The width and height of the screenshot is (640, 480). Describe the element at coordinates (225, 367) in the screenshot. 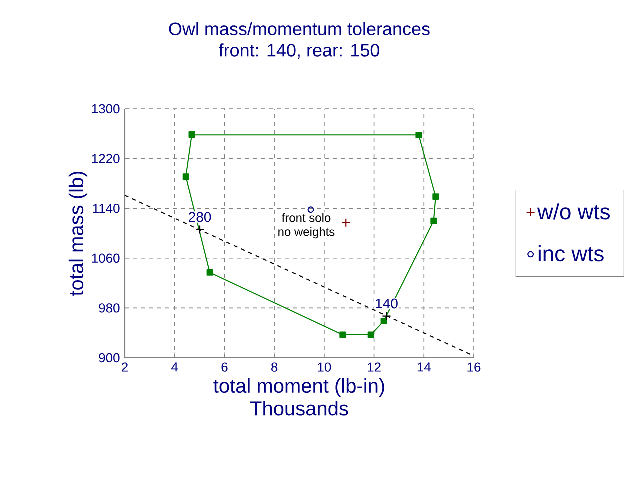

I see `x-tick-label: 6` at that location.